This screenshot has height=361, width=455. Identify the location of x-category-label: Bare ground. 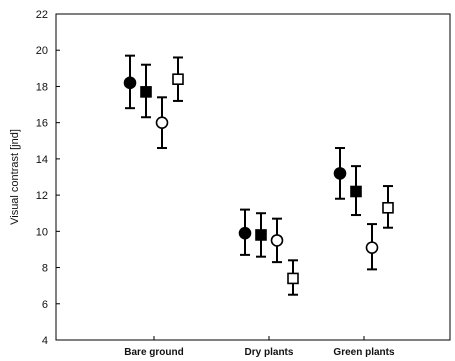
(153, 352).